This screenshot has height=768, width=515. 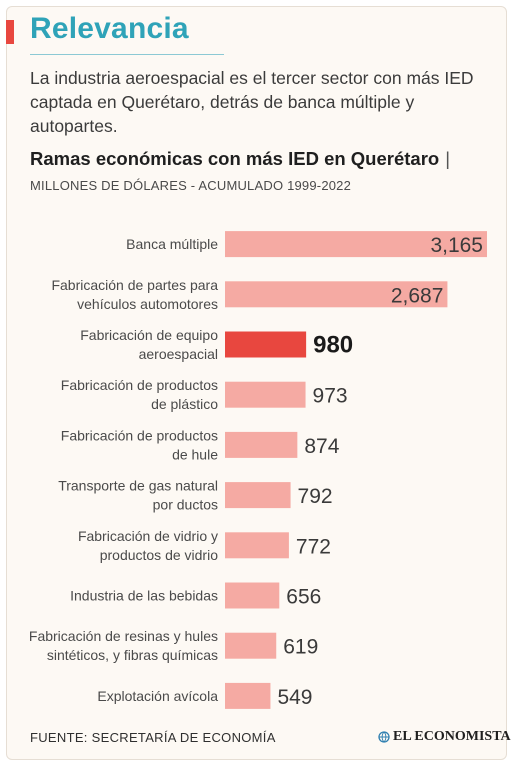 What do you see at coordinates (303, 597) in the screenshot?
I see `value-label-7: 656` at bounding box center [303, 597].